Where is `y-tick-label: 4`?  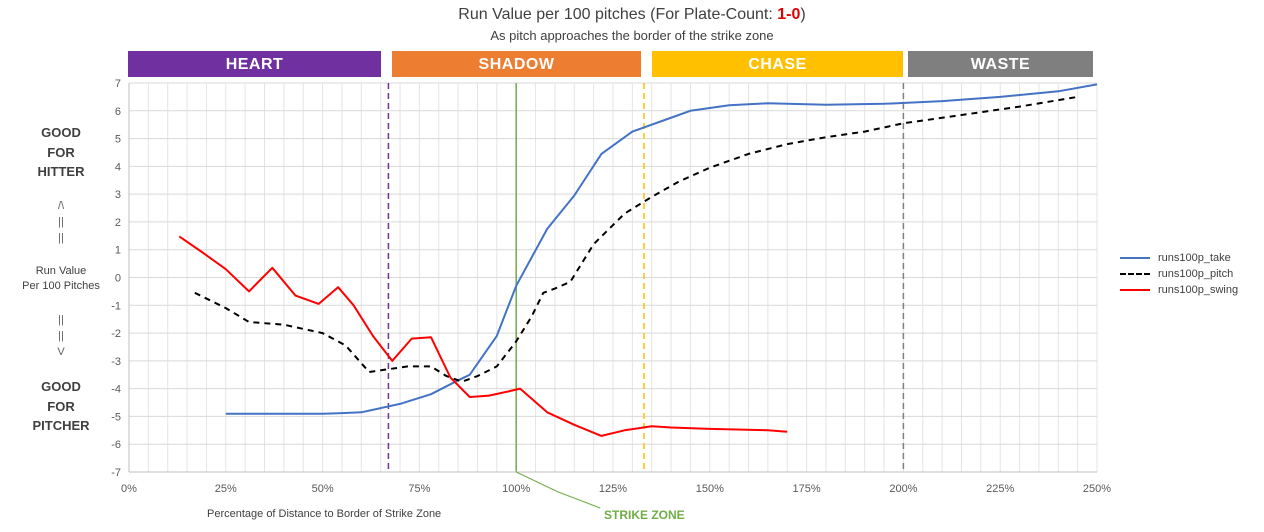
y-tick-label: 4 is located at coordinates (118, 167).